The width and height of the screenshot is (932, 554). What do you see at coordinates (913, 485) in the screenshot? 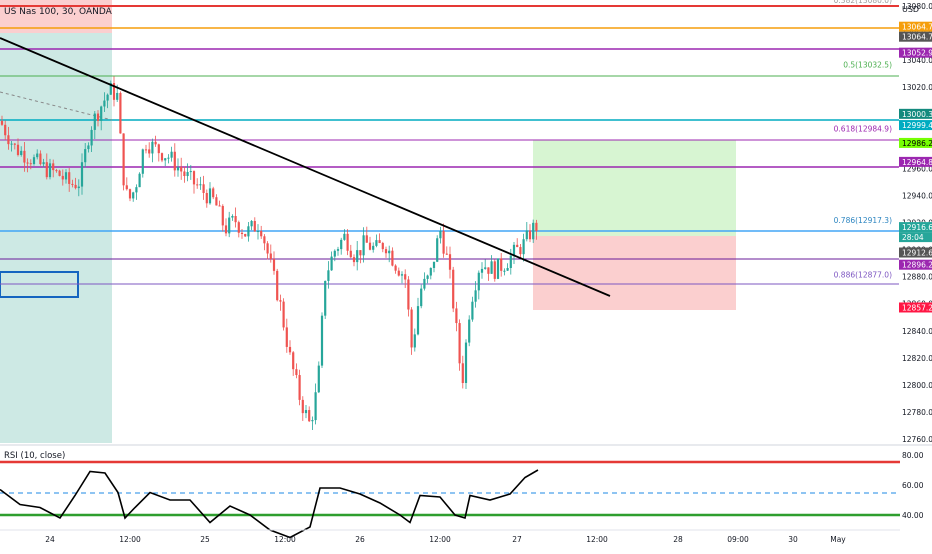
I see `rsi-tick: 60.00` at bounding box center [913, 485].